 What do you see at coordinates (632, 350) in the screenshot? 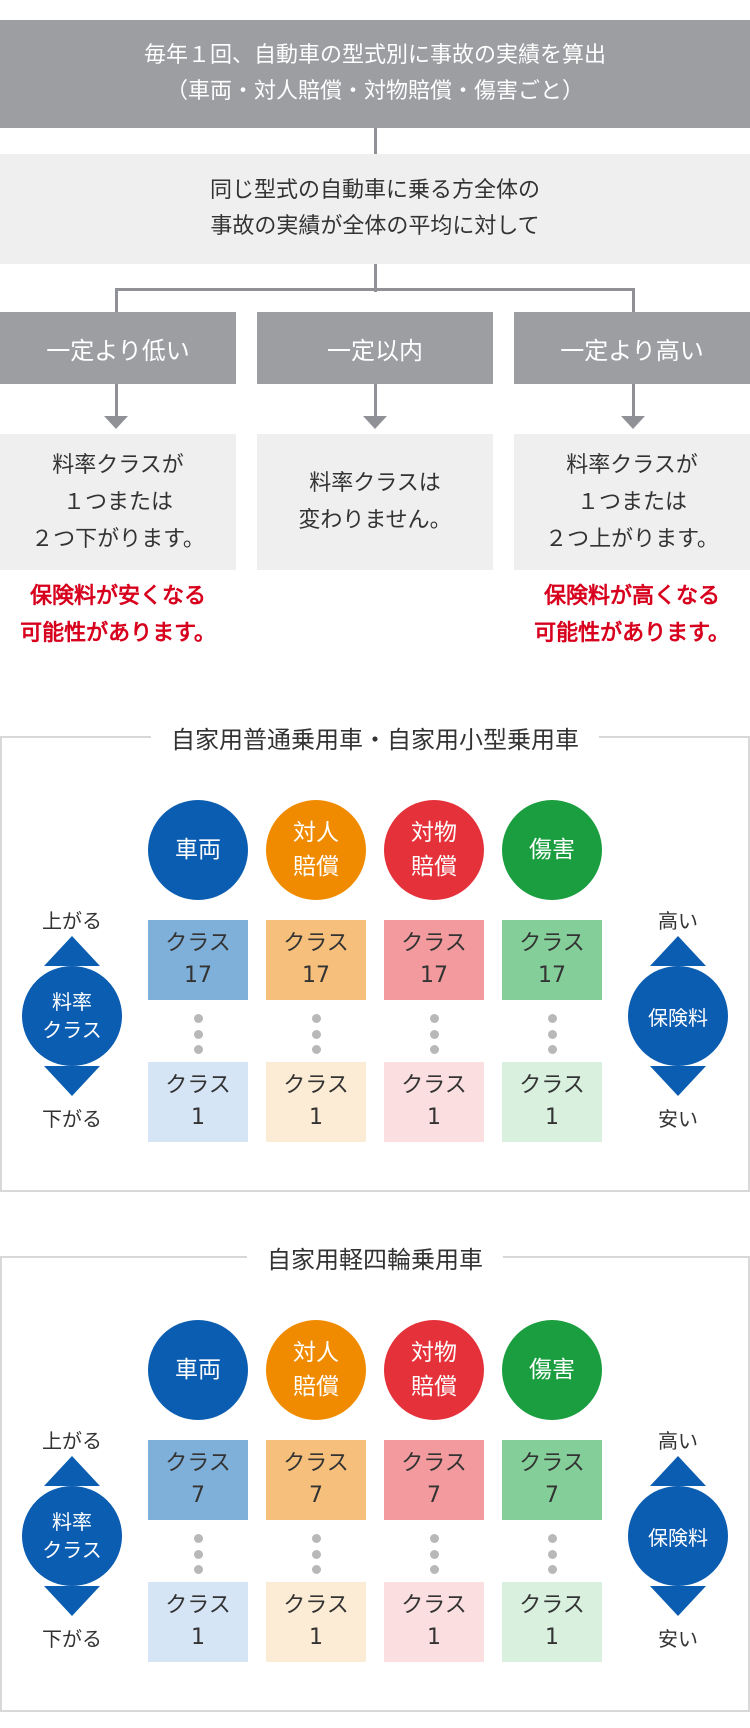
I see `branch-high-label: 一定より高い` at bounding box center [632, 350].